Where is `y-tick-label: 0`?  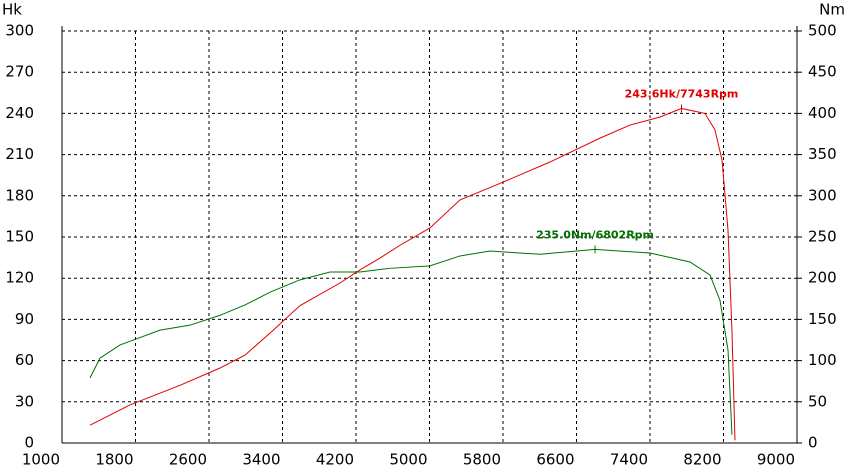
y-tick-label: 0 is located at coordinates (29, 443).